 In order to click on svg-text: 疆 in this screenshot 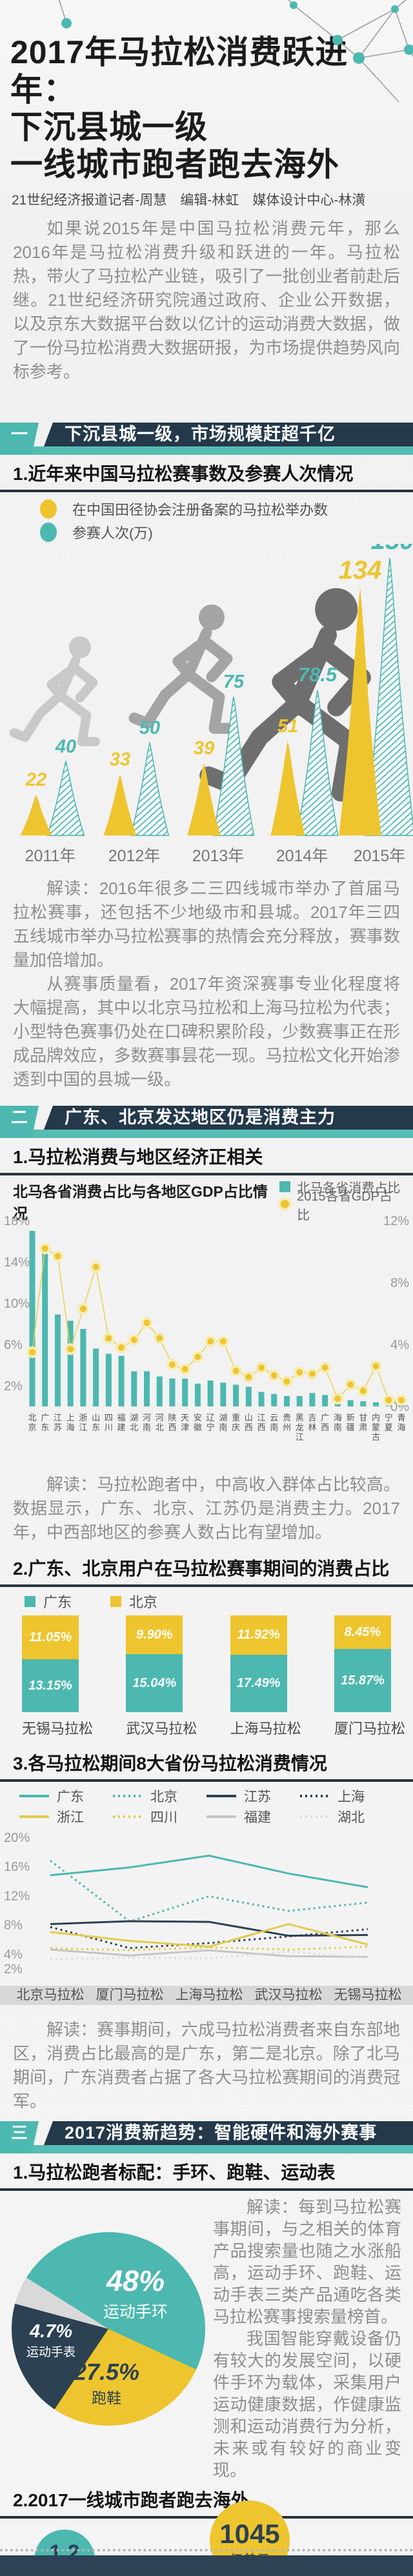, I will do `click(351, 1427)`.